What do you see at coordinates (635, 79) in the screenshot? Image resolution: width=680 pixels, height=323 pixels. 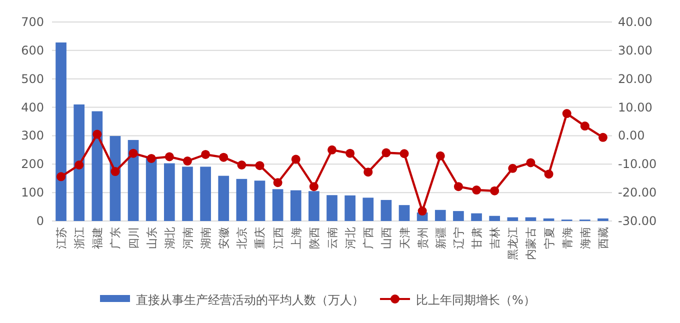 I see `y2-tick-label: 20.00` at bounding box center [635, 79].